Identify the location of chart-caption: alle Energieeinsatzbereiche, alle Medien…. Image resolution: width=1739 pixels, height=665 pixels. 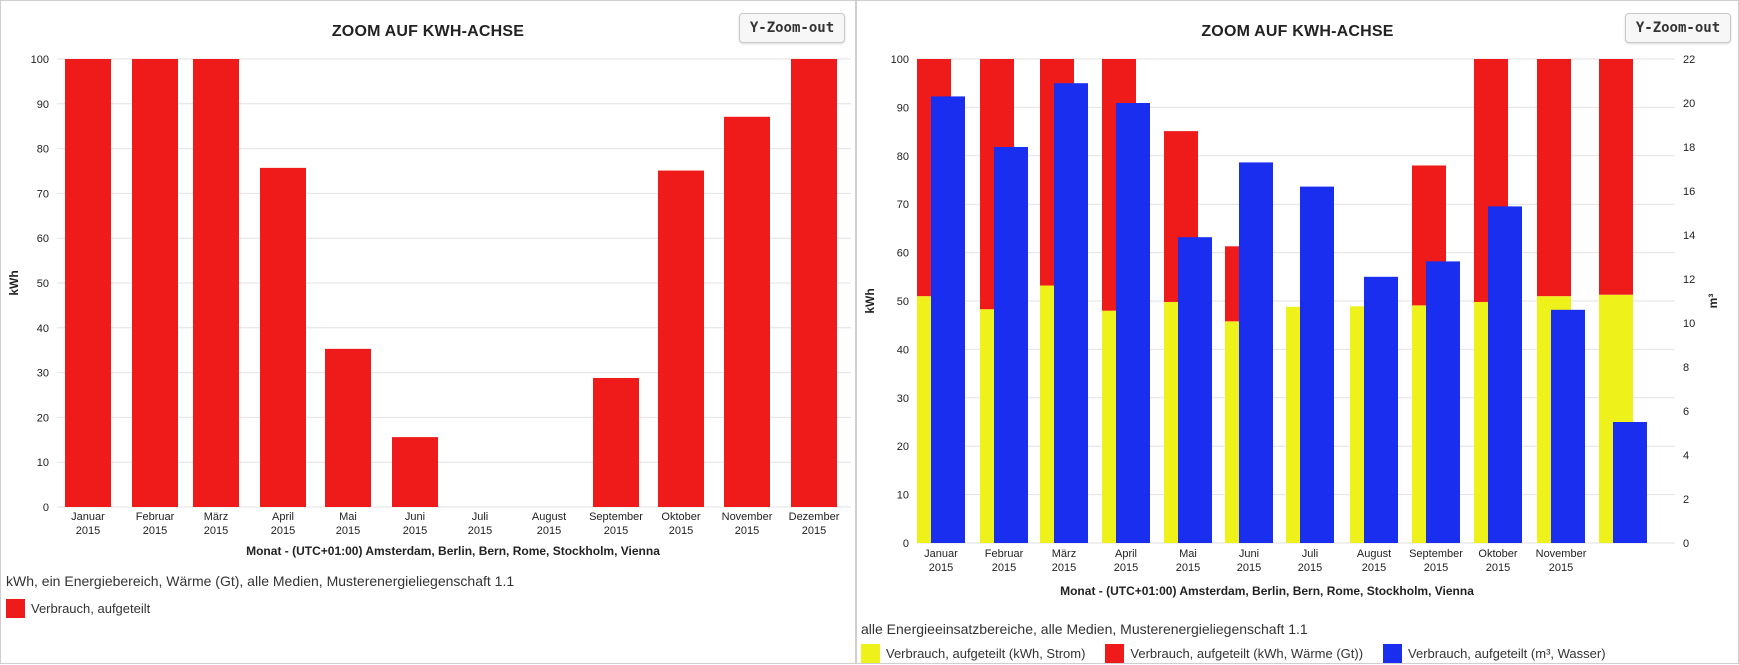
(1084, 629).